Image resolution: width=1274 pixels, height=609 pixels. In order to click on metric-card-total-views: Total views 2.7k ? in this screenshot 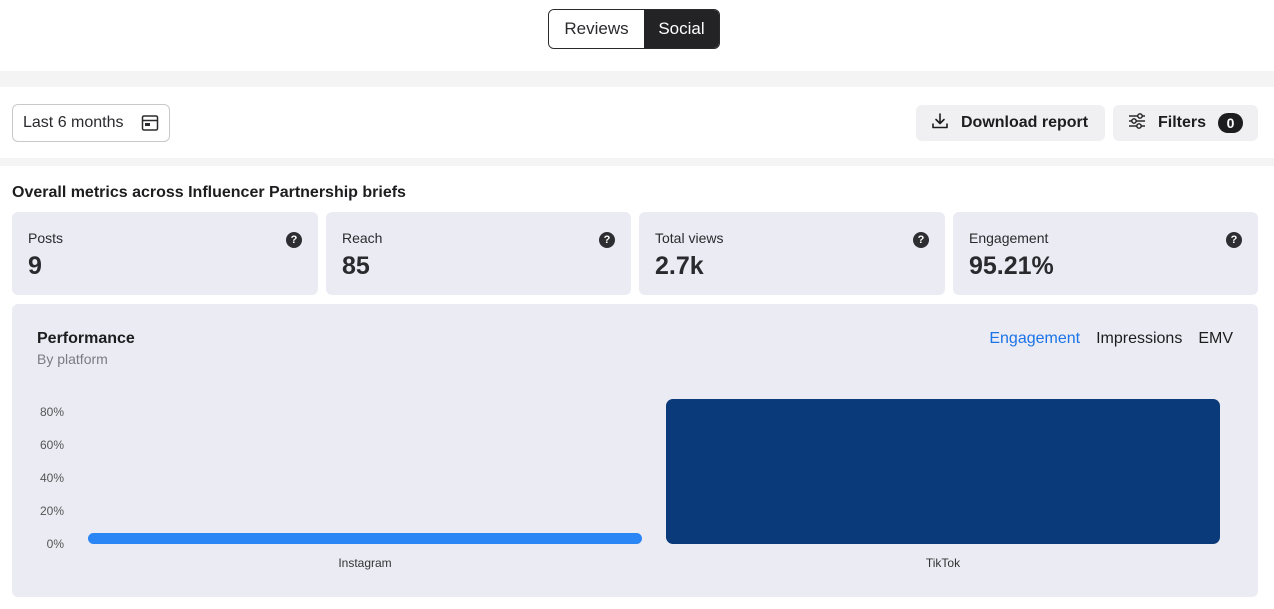, I will do `click(792, 253)`.